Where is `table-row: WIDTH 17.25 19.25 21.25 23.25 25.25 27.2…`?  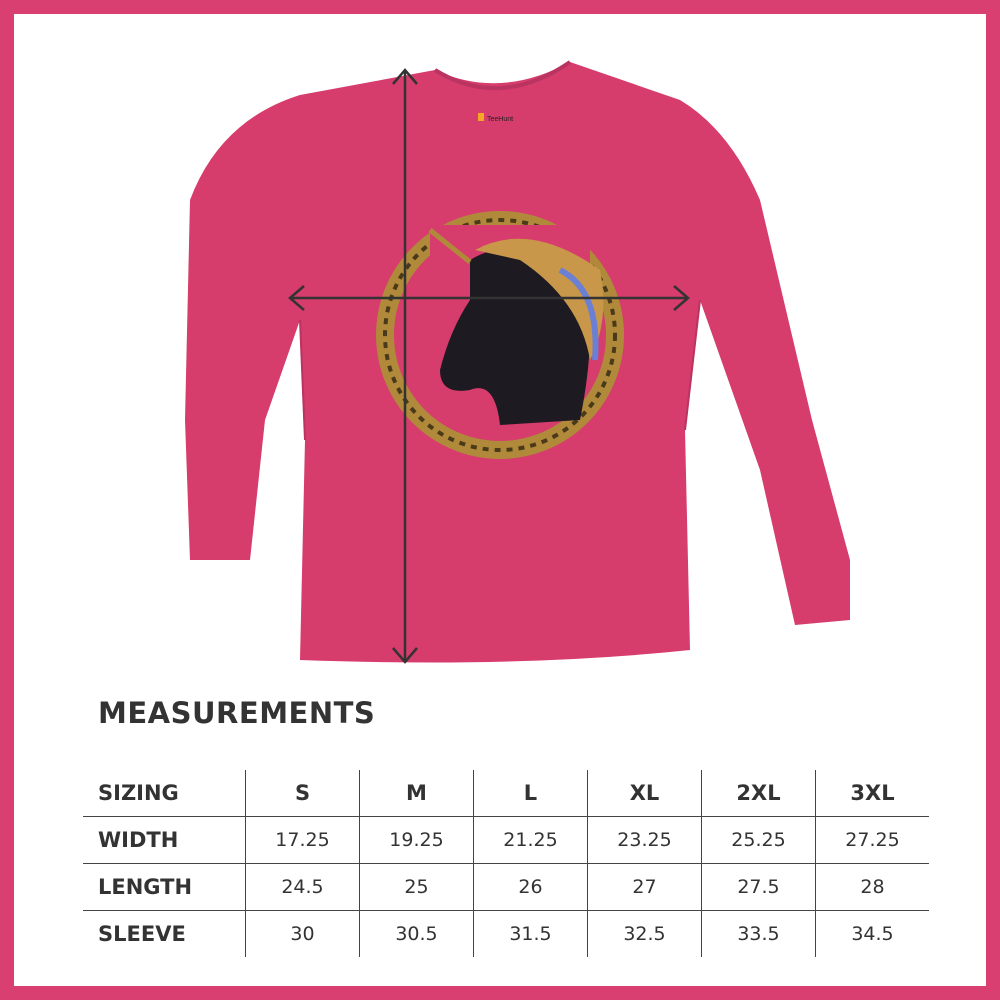 table-row: WIDTH 17.25 19.25 21.25 23.25 25.25 27.2… is located at coordinates (506, 840).